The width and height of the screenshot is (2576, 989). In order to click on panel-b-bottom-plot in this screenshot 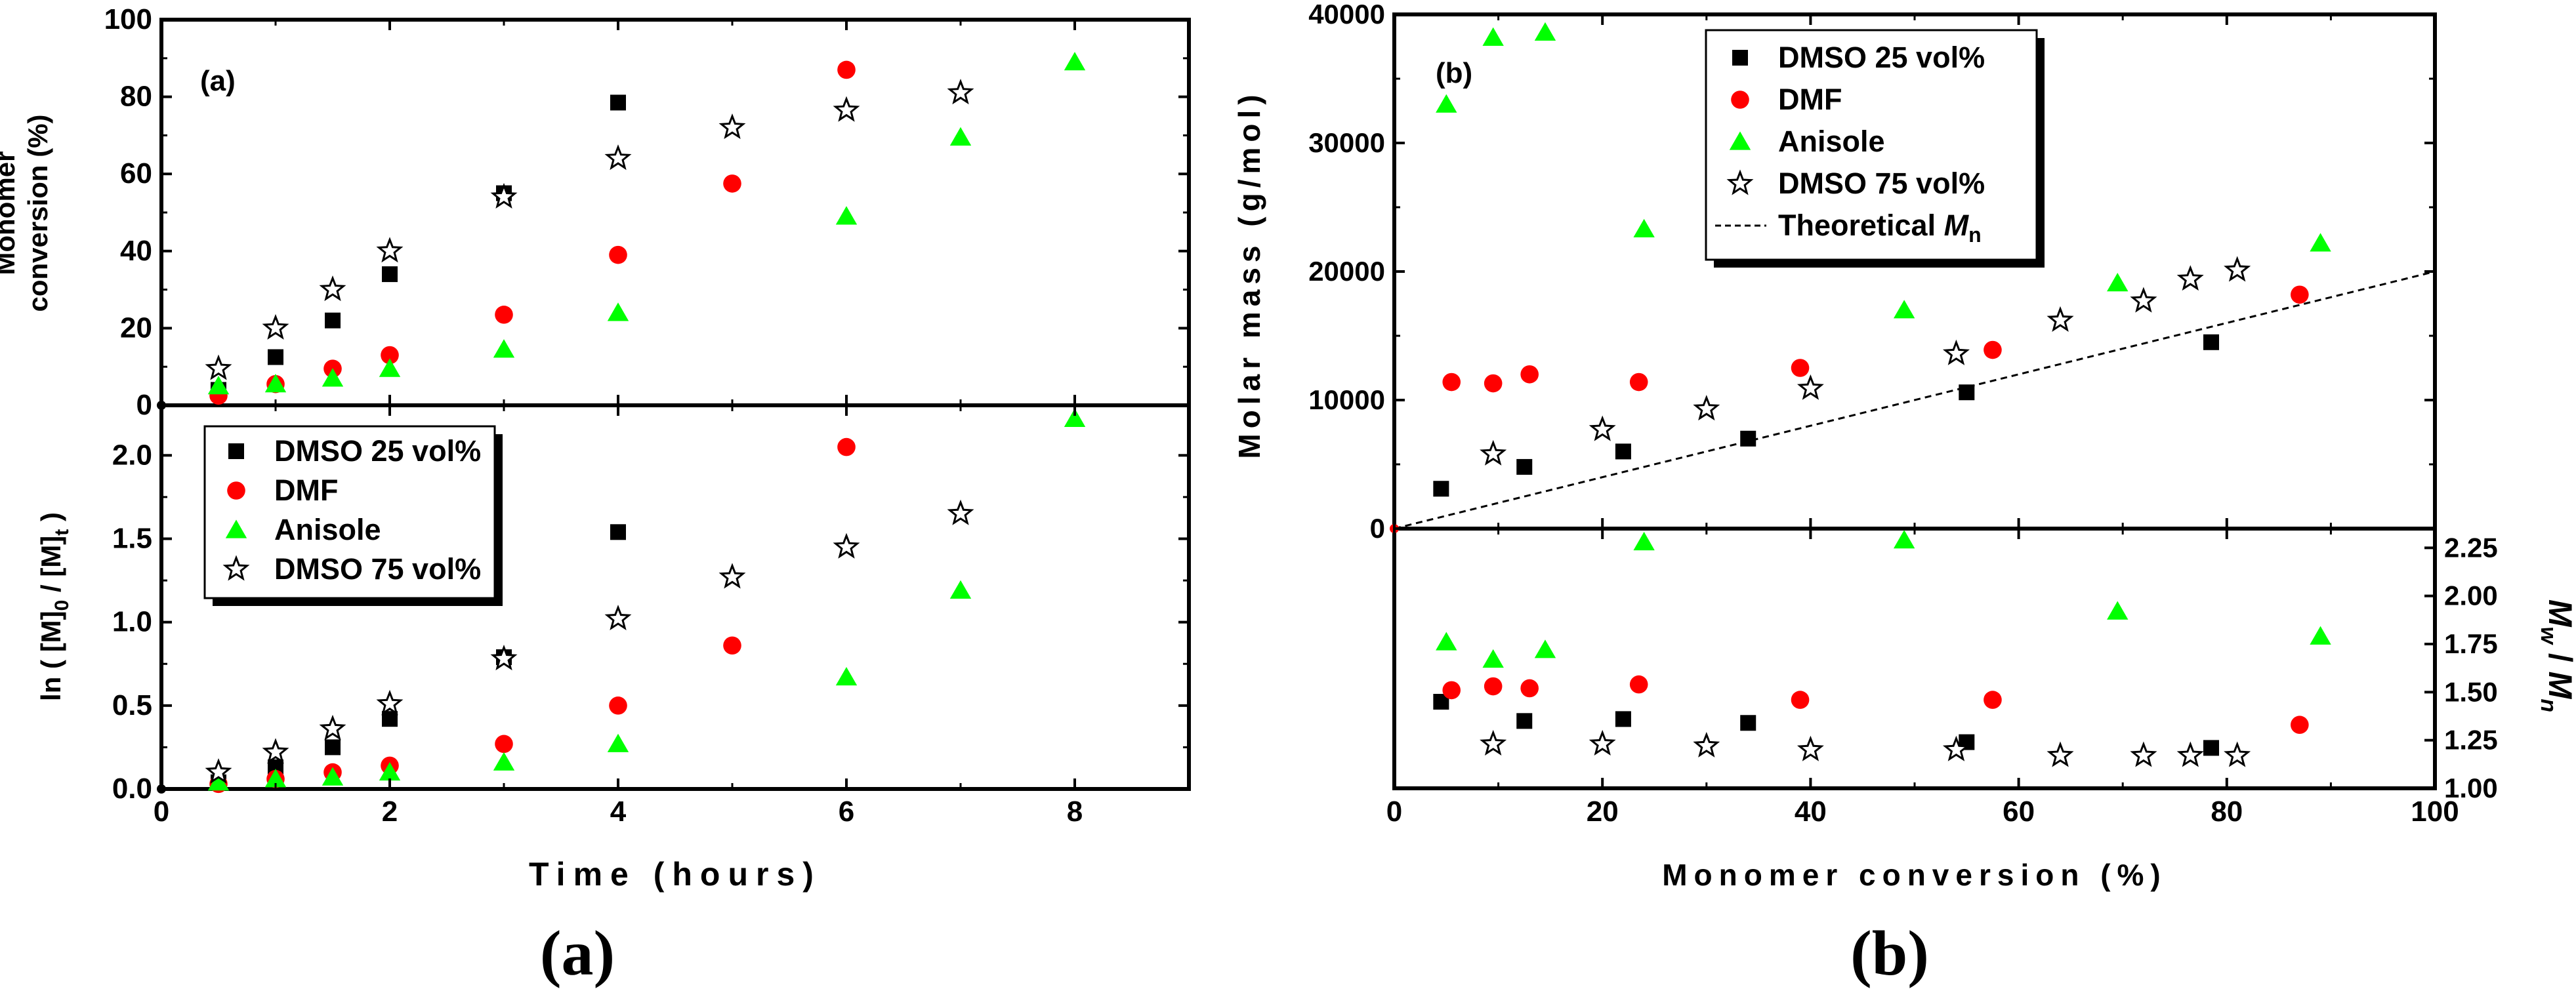, I will do `click(1882, 648)`.